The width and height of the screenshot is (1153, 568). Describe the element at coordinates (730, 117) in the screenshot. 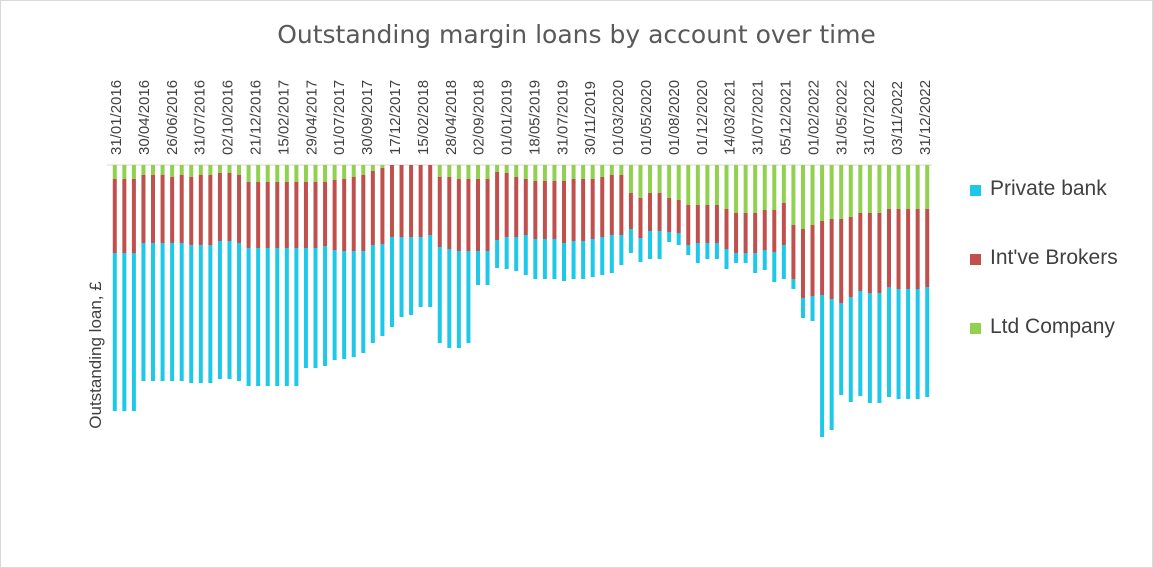

I see `x-tick-label-22: 14/03/2021` at that location.